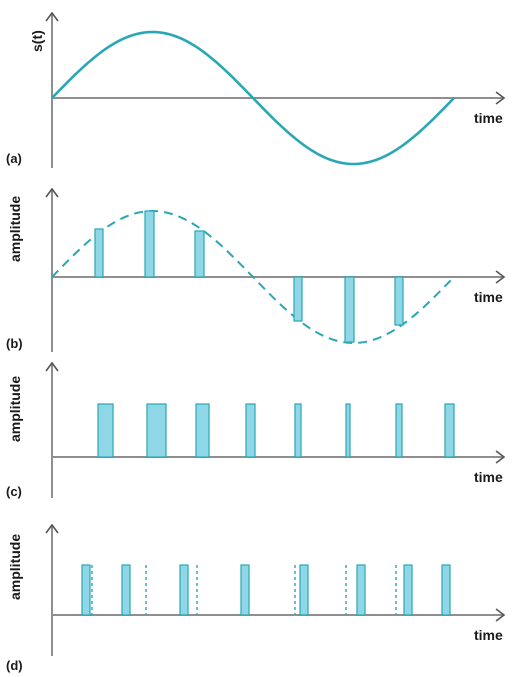 This screenshot has height=677, width=521. I want to click on panel-a-y-arrow, so click(52, 16).